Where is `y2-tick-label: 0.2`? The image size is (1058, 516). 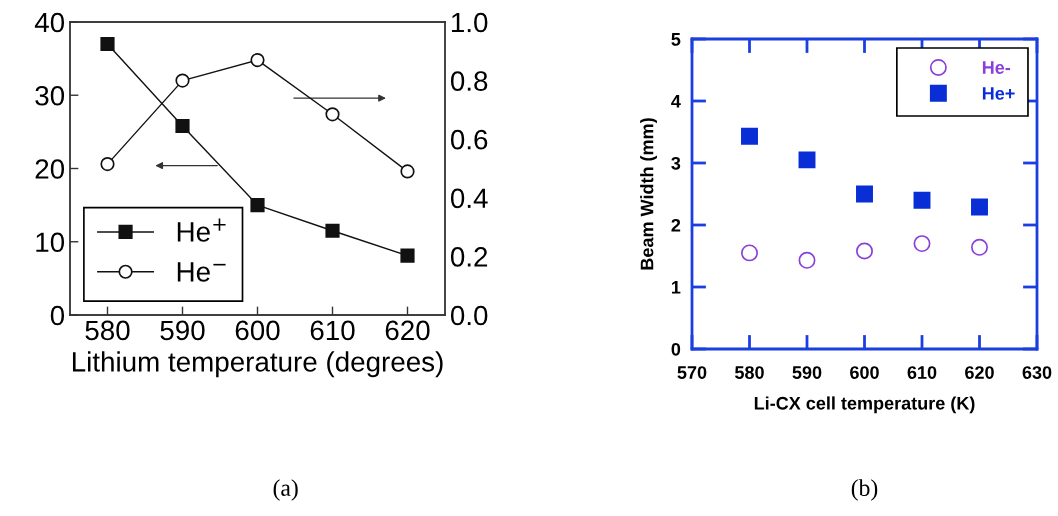 y2-tick-label: 0.2 is located at coordinates (469, 257).